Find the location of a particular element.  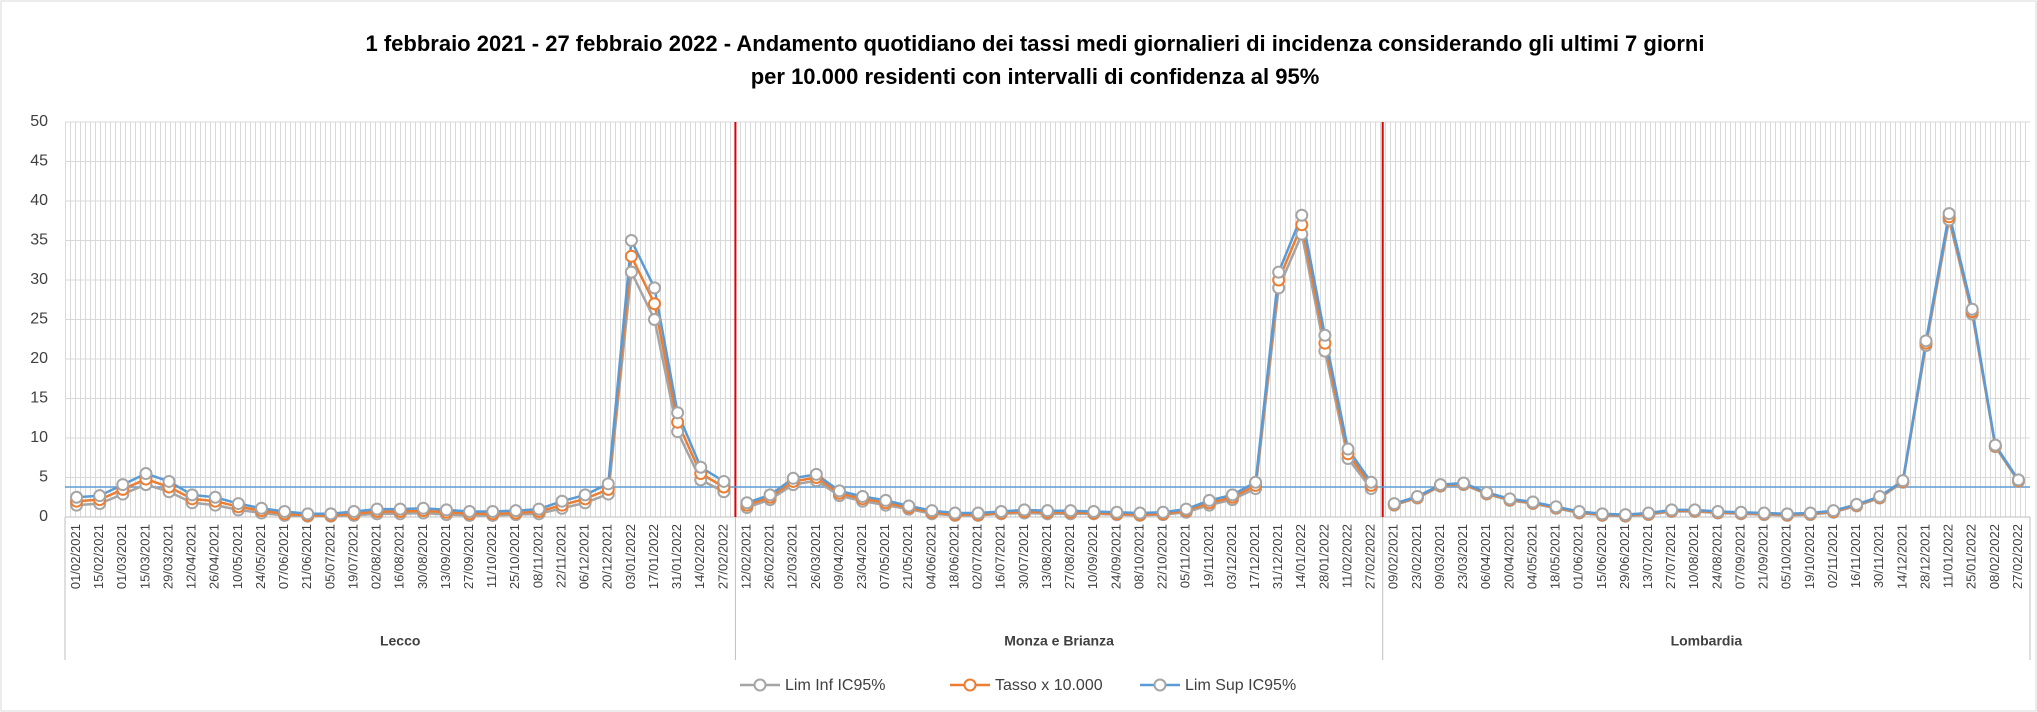

x-tick-label: 10/05/2021 is located at coordinates (237, 556).